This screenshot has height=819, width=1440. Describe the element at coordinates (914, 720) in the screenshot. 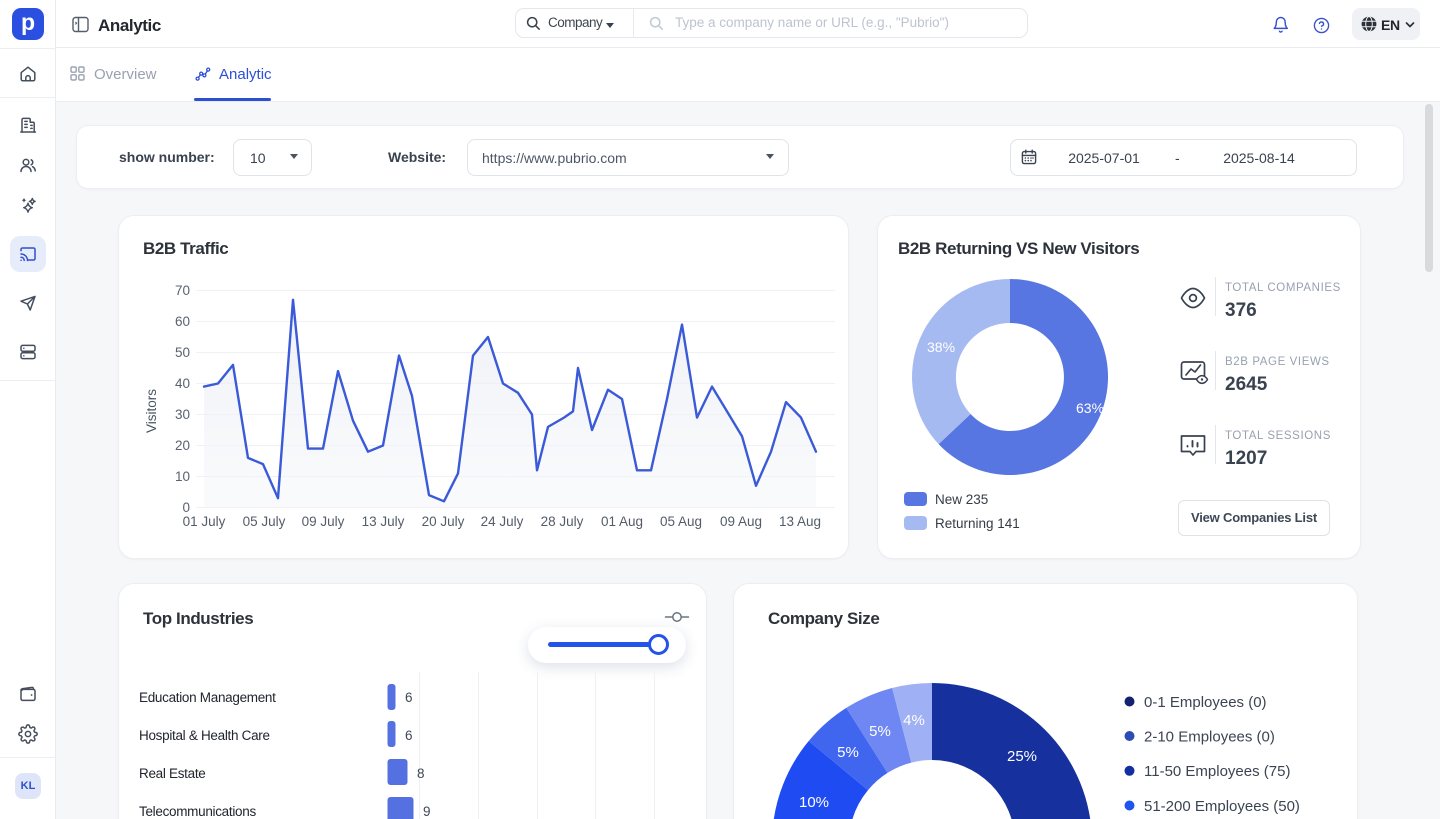

I see `svg-text: 4%` at that location.